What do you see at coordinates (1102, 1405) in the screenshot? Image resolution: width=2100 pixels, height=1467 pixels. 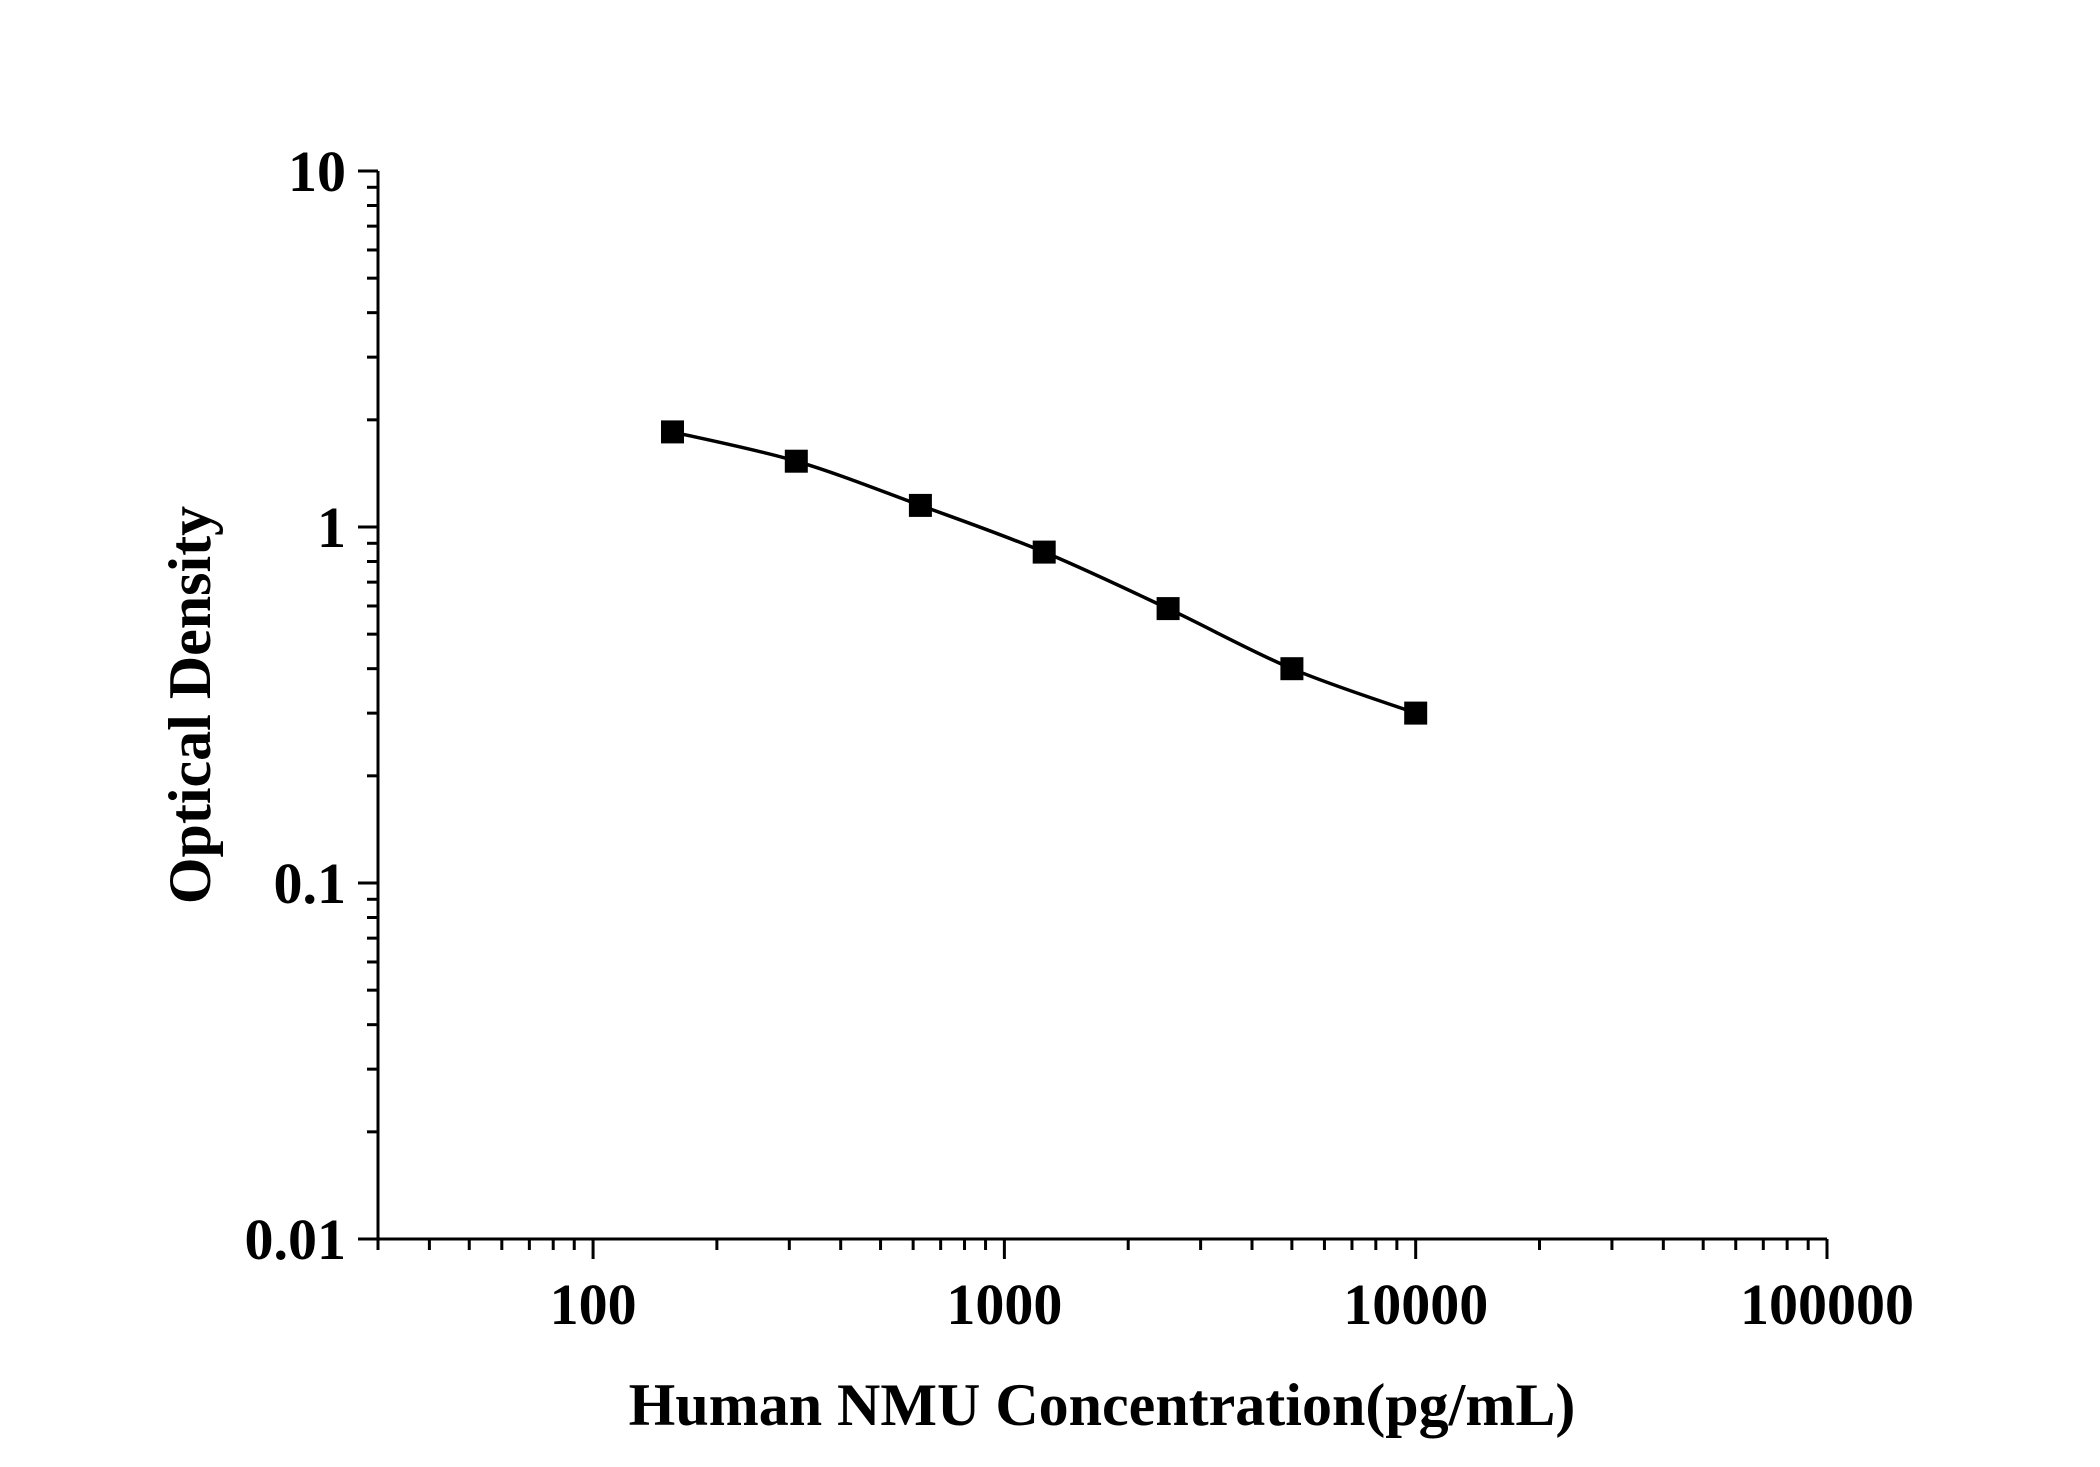 I see `x-axis-label: Human NMU Concentration(pg/mL)` at bounding box center [1102, 1405].